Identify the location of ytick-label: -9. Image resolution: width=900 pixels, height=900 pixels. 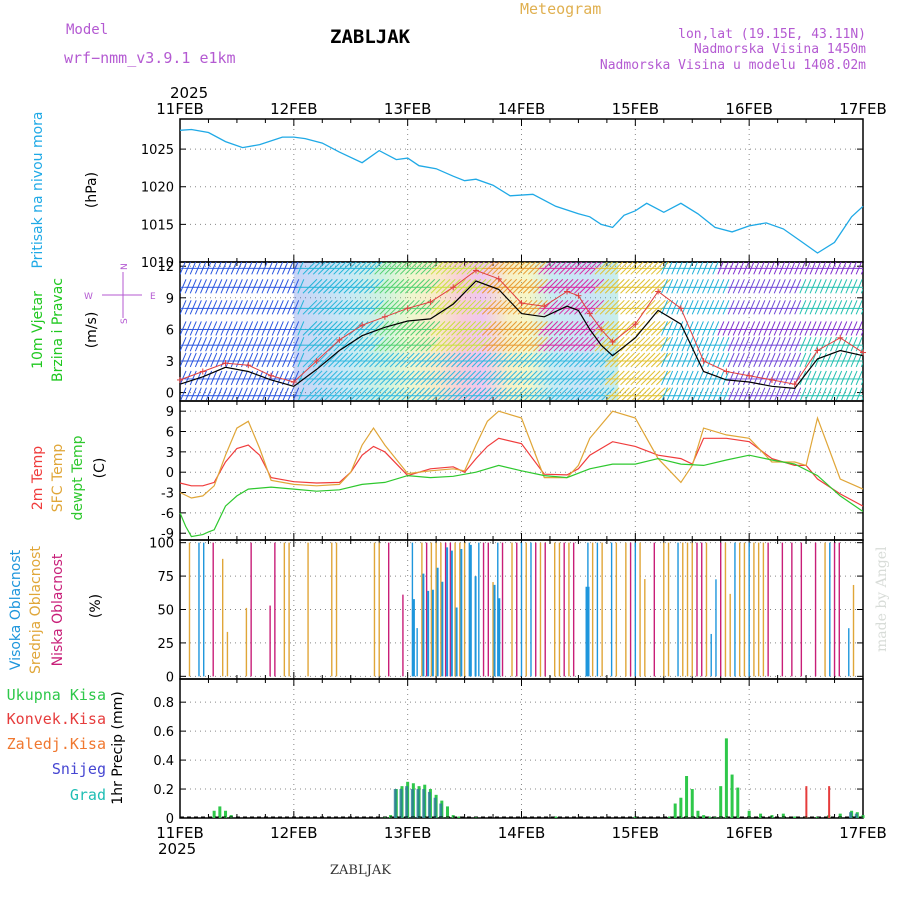
(167, 534).